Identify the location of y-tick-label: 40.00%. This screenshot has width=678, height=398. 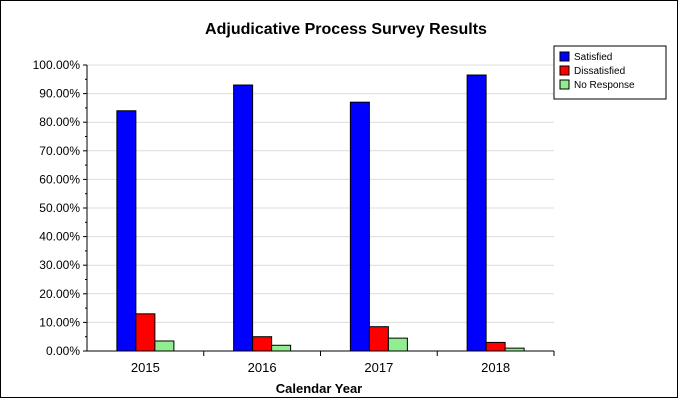
(59, 237).